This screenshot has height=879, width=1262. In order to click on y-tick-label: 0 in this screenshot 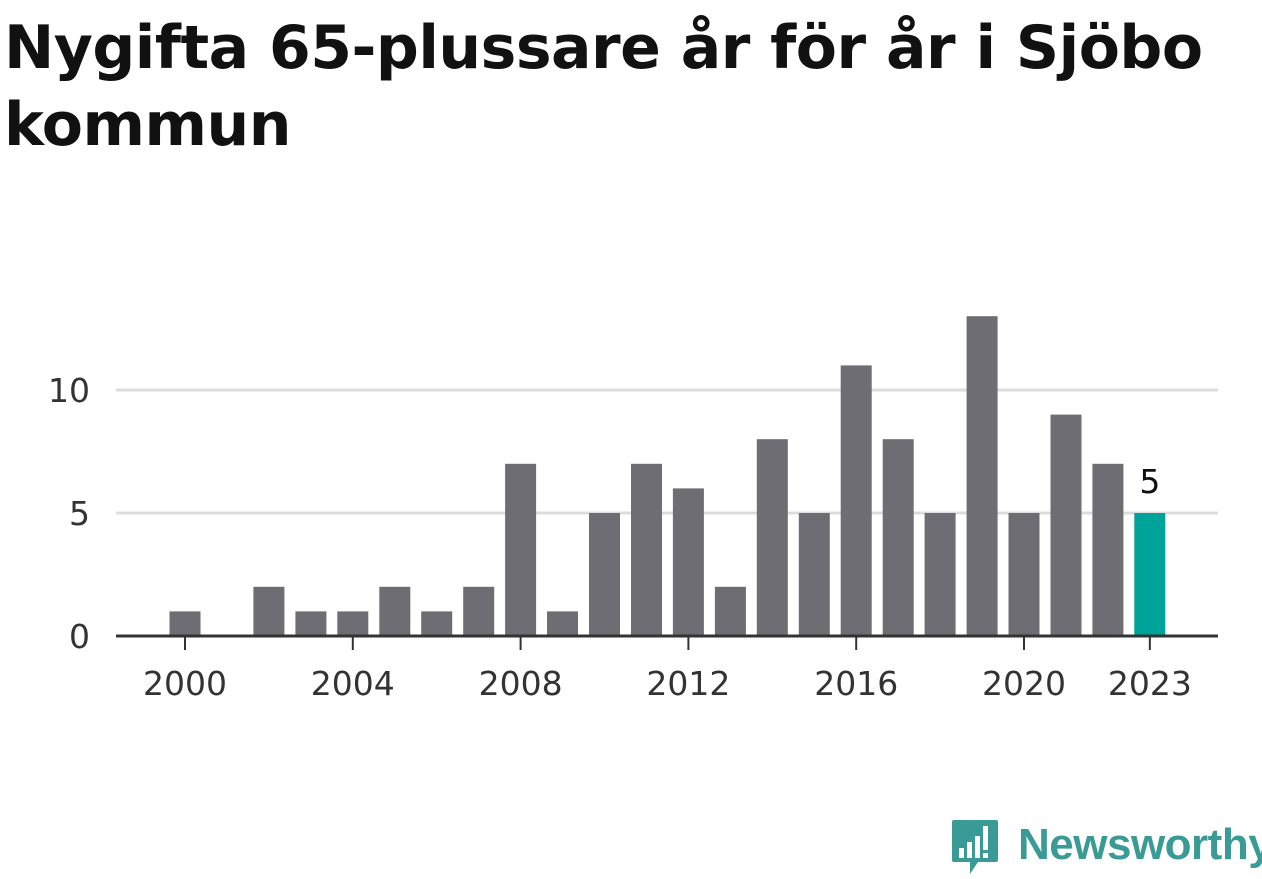, I will do `click(79, 636)`.